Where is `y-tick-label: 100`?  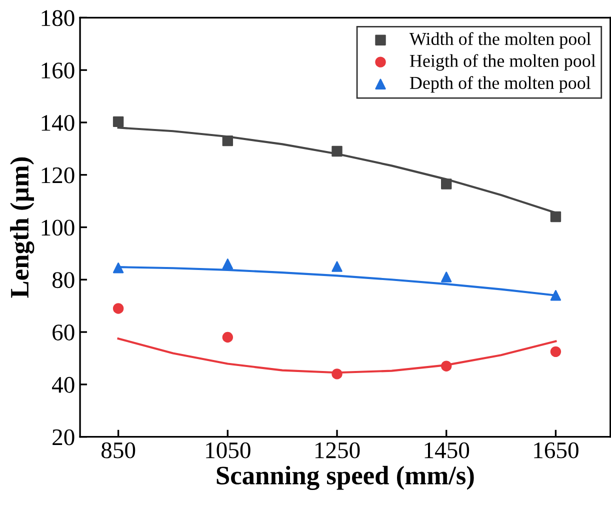
y-tick-label: 100 is located at coordinates (58, 228).